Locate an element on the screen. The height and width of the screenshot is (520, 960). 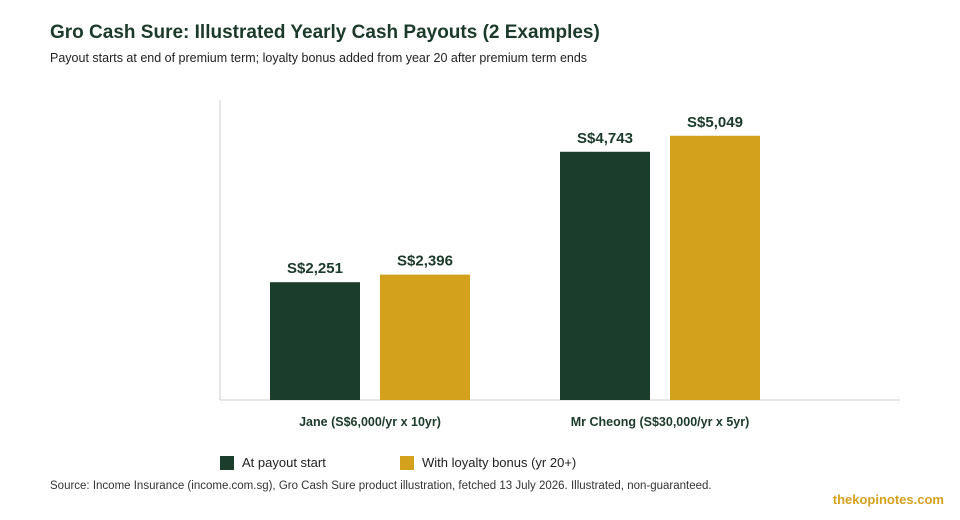
legend-item-loyalty-bonus: With loyalty bonus (yr 20+) is located at coordinates (488, 462).